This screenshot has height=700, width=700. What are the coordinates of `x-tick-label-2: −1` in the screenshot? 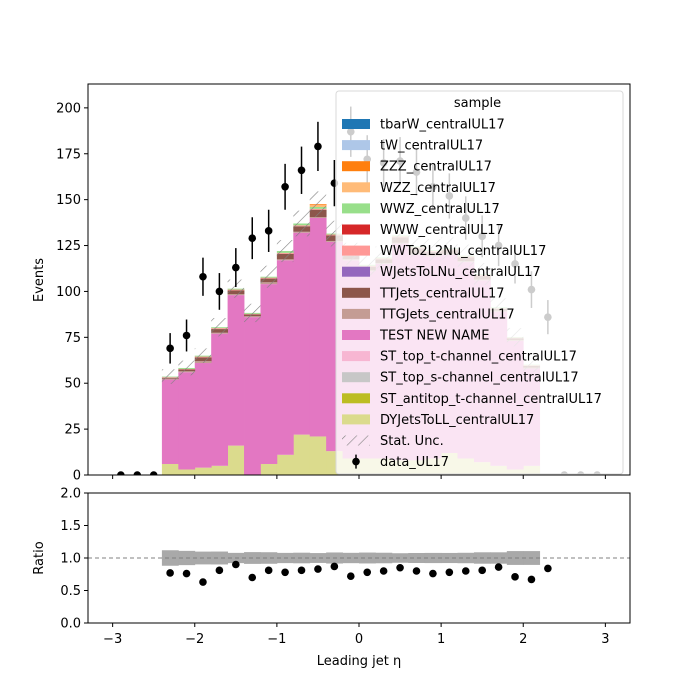 It's located at (276, 639).